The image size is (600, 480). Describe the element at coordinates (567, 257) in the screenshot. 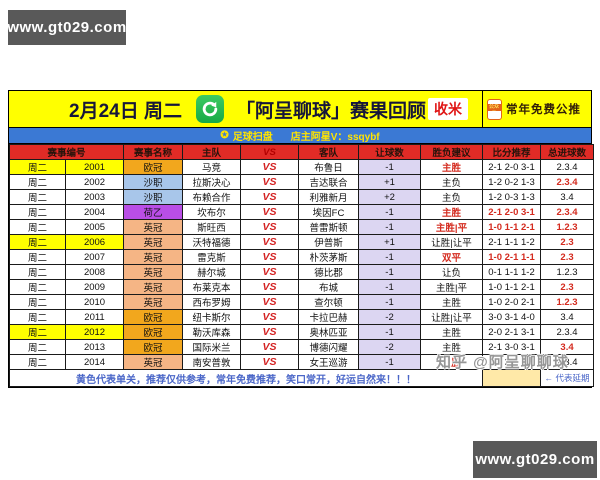

I see `cell-goals: 2.3` at that location.